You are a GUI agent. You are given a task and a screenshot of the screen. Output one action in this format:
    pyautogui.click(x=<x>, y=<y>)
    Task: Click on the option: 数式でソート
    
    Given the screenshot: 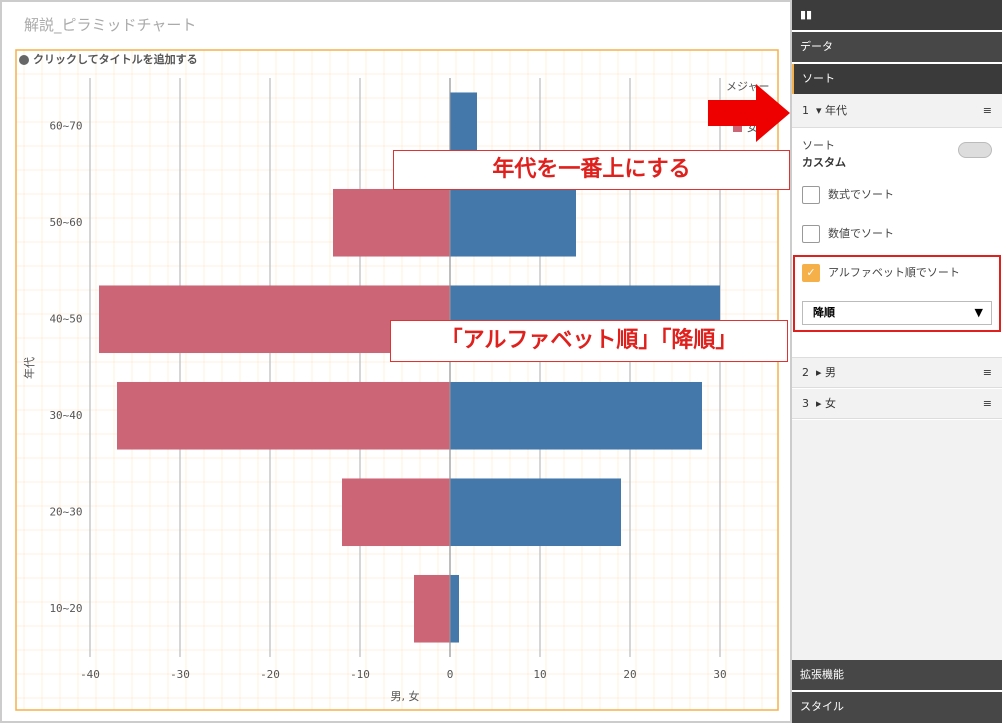 What is the action you would take?
    pyautogui.click(x=848, y=195)
    